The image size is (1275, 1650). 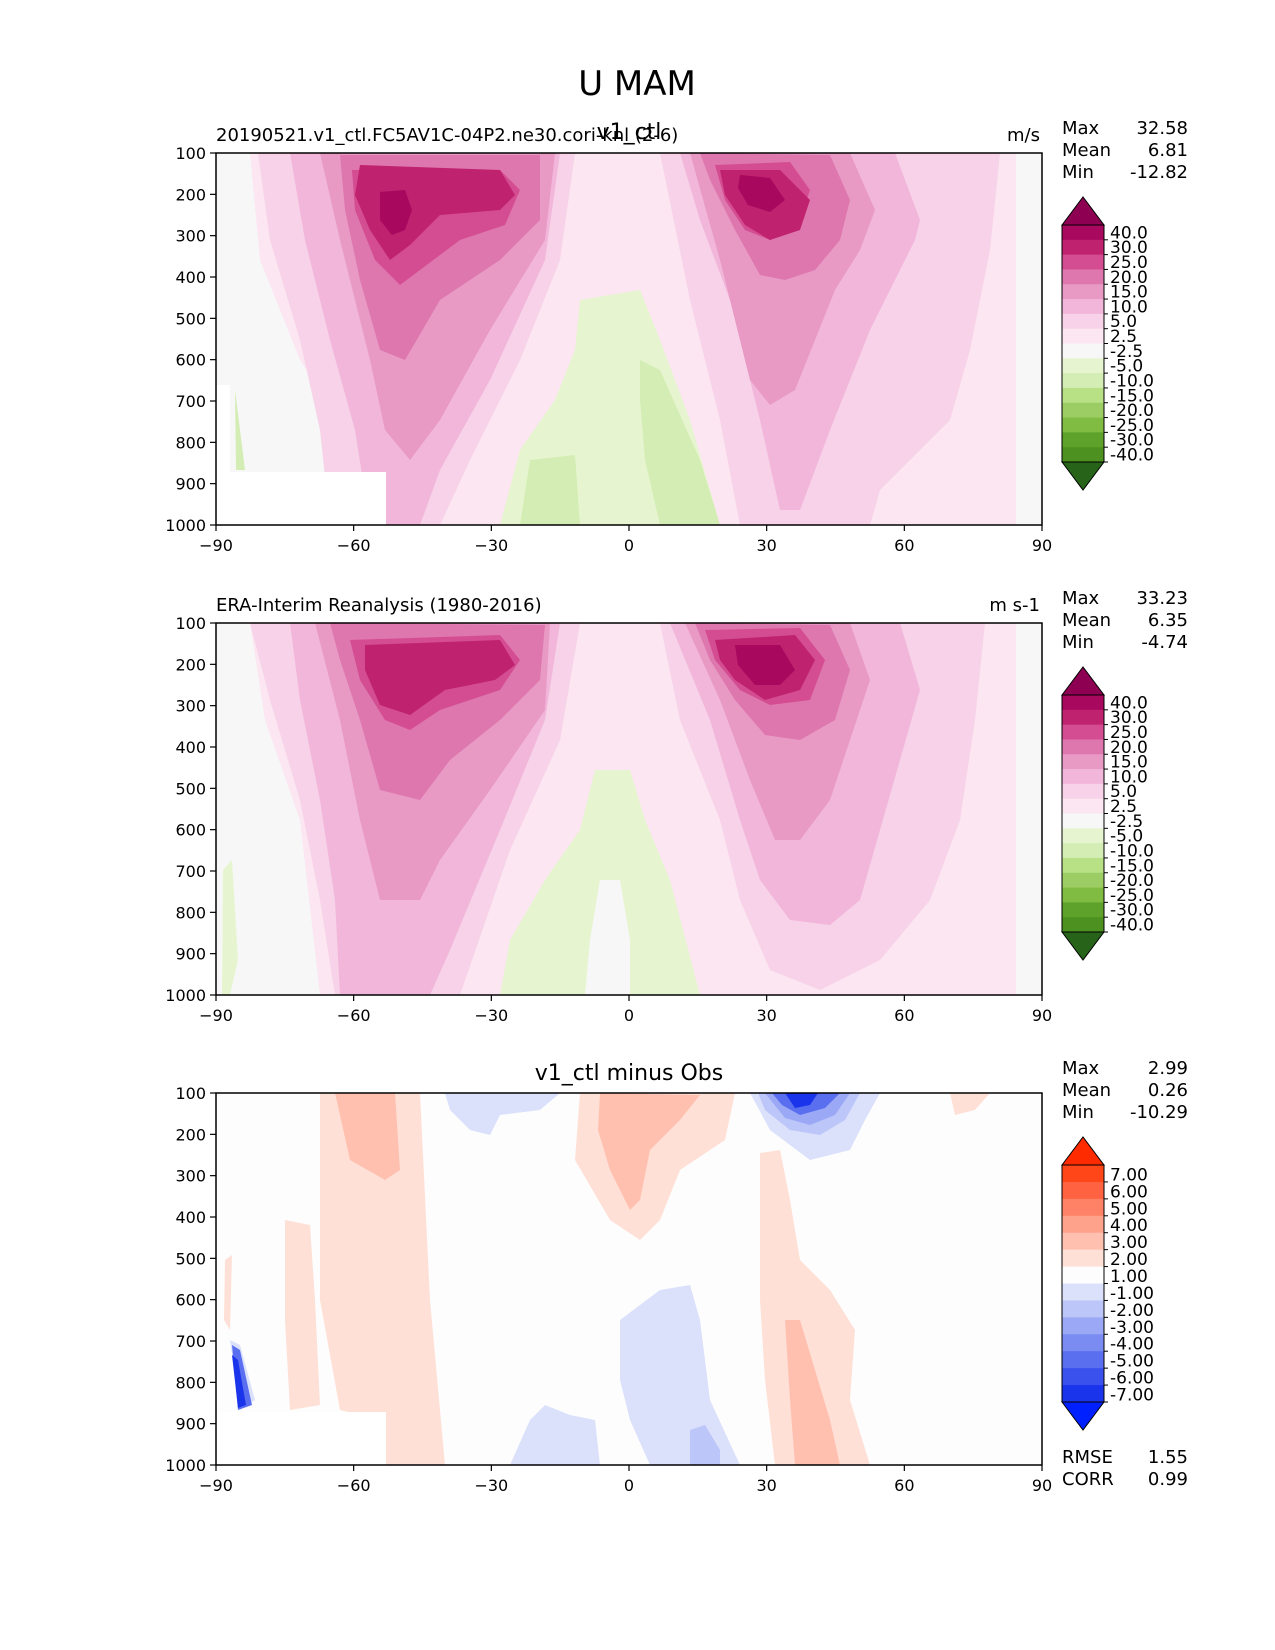 I want to click on stat-value: 2.99, so click(x=1168, y=1068).